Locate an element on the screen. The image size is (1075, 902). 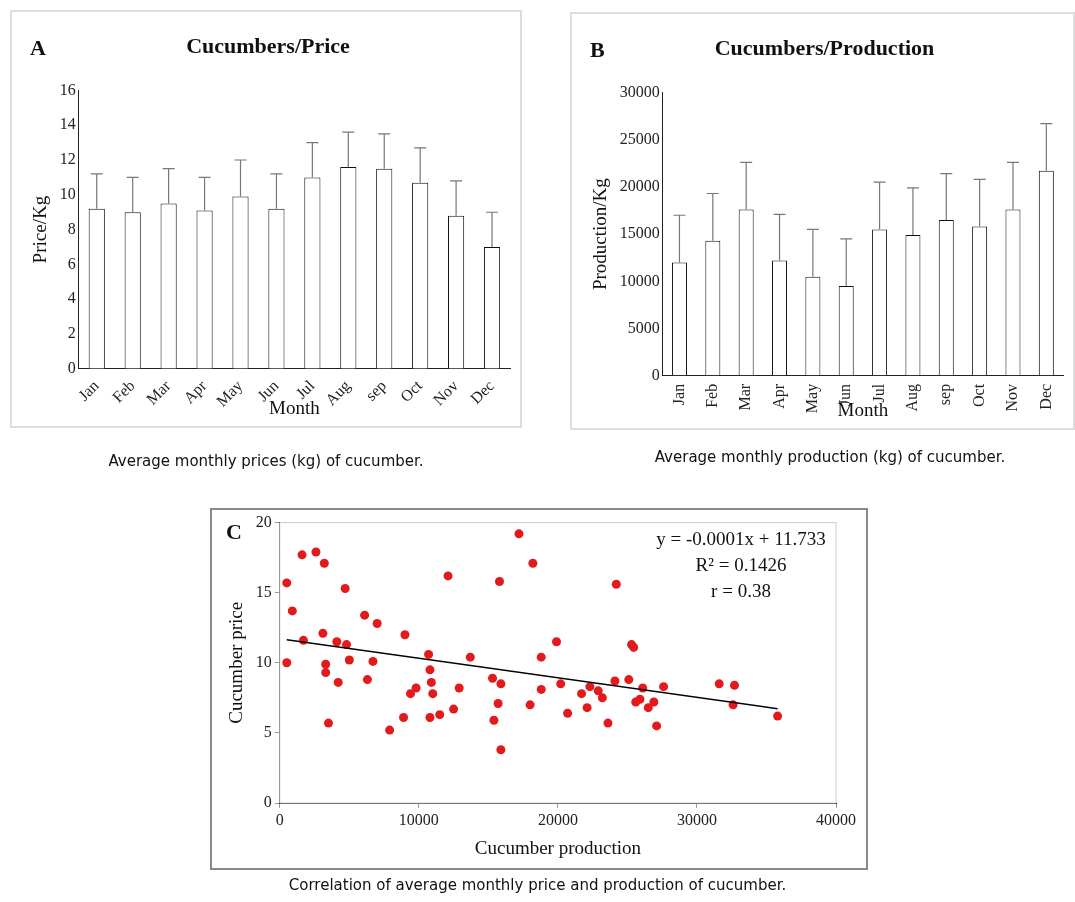
annotation: y = -0.0001x + 11.733 is located at coordinates (741, 539).